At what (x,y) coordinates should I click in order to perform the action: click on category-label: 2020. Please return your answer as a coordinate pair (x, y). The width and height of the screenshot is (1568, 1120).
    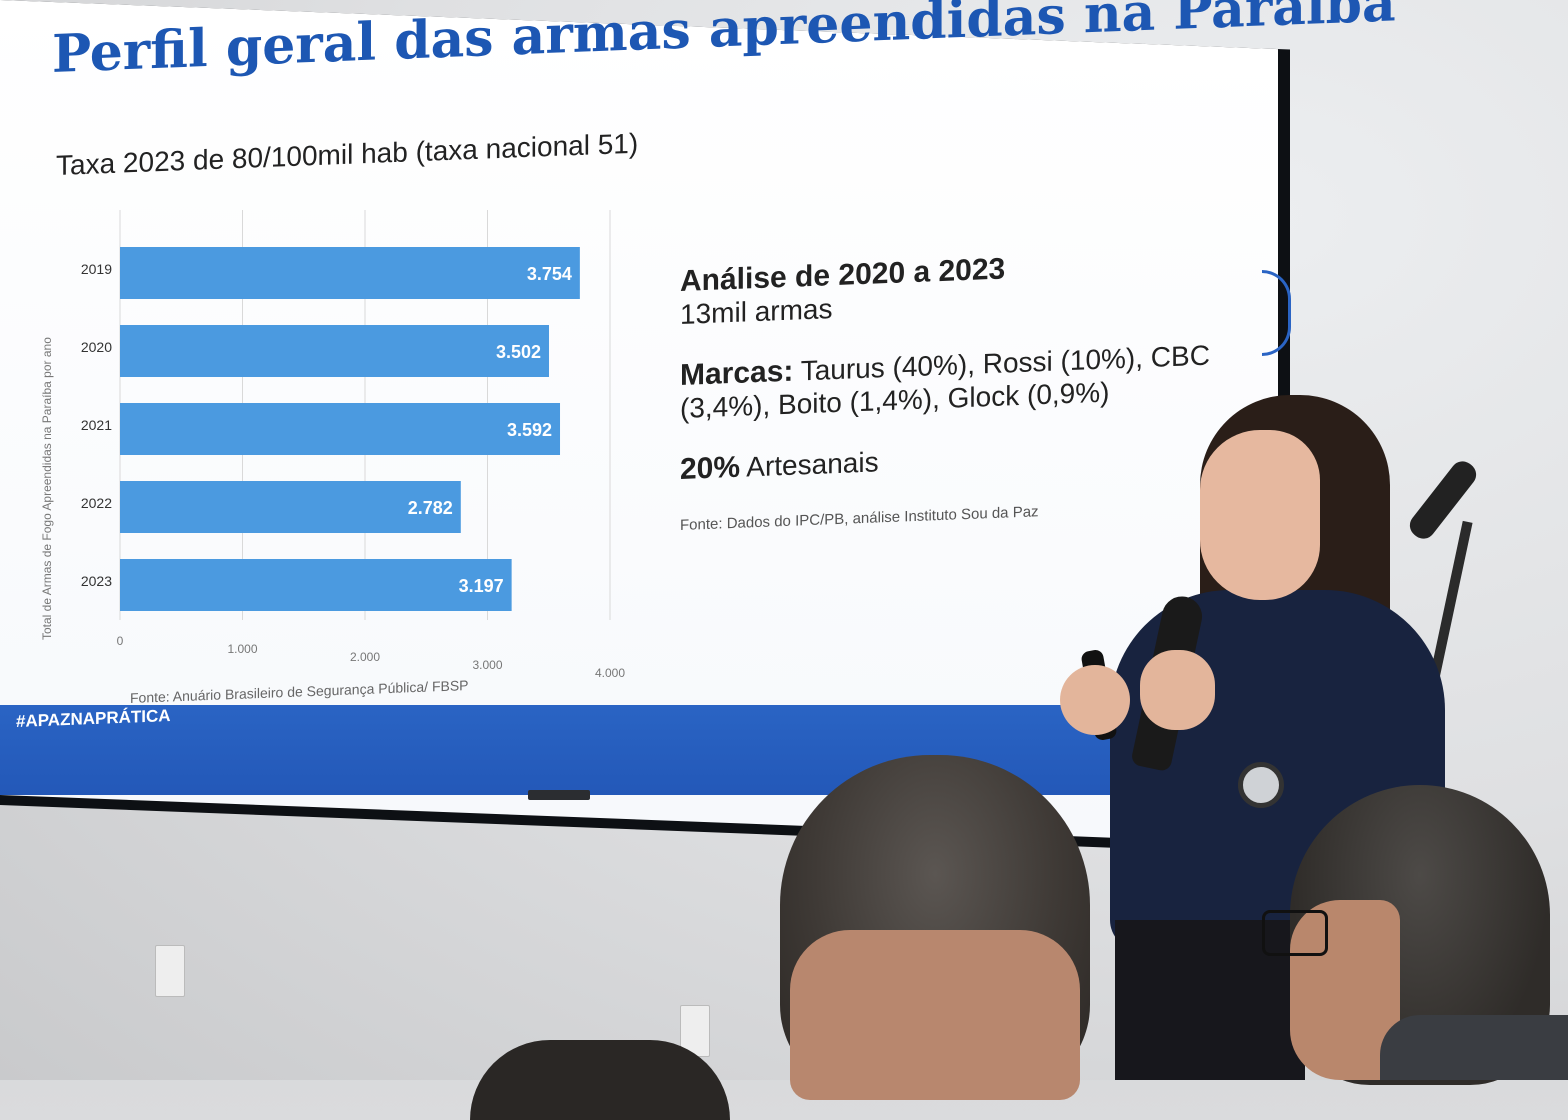
    Looking at the image, I should click on (96, 347).